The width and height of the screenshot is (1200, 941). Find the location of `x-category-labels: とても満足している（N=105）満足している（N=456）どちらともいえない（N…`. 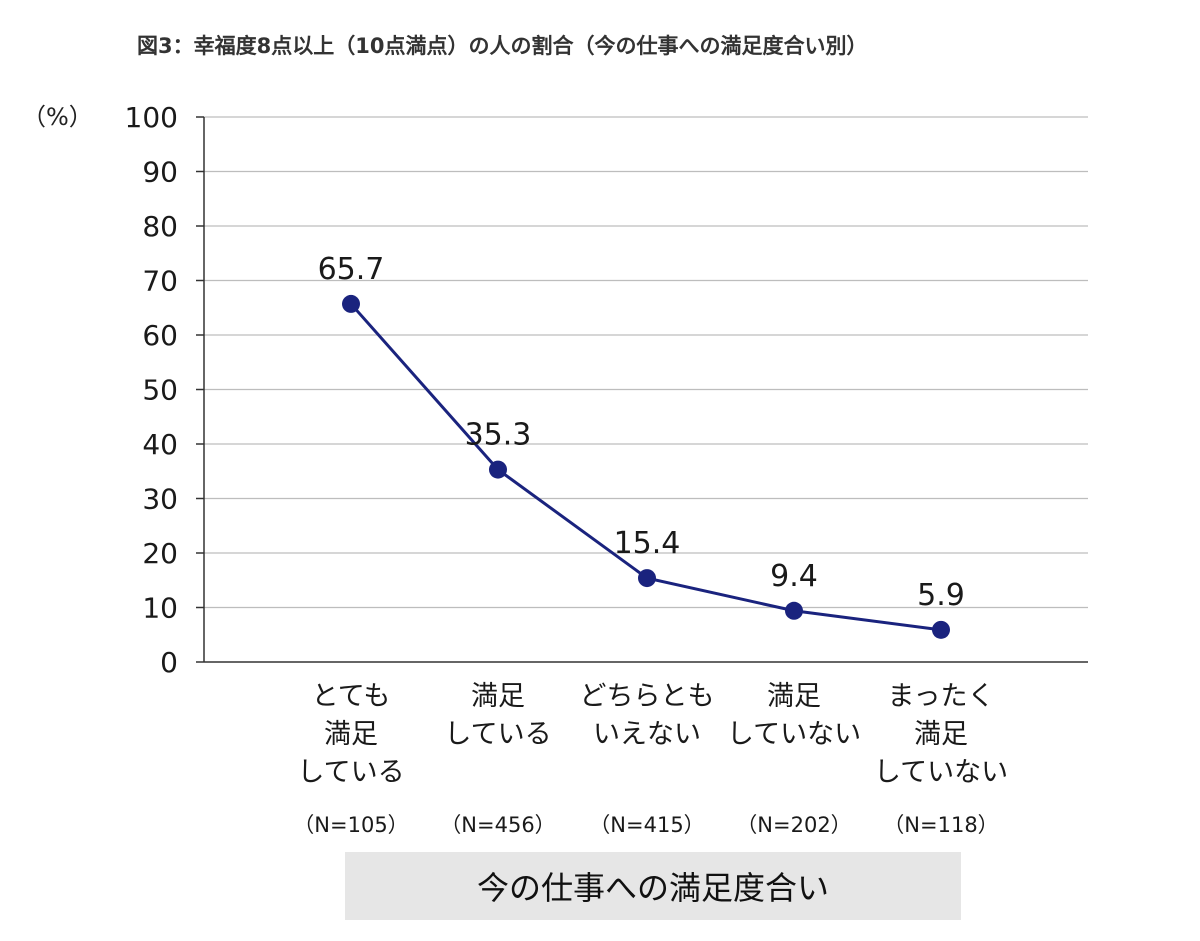

x-category-labels: とても満足している（N=105）満足している（N=456）どちらともいえない（N… is located at coordinates (650, 759).